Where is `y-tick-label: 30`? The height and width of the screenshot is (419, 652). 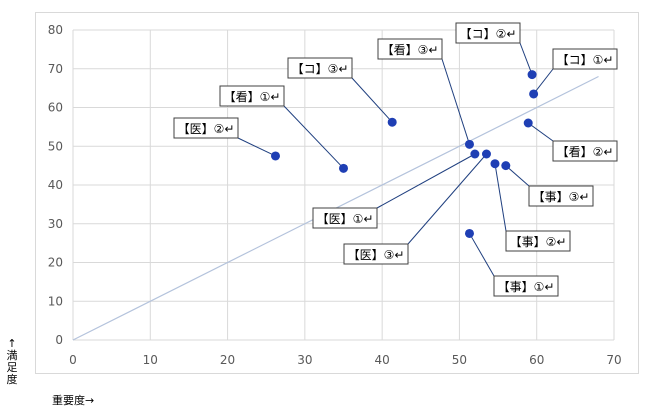 y-tick-label: 30 is located at coordinates (55, 224).